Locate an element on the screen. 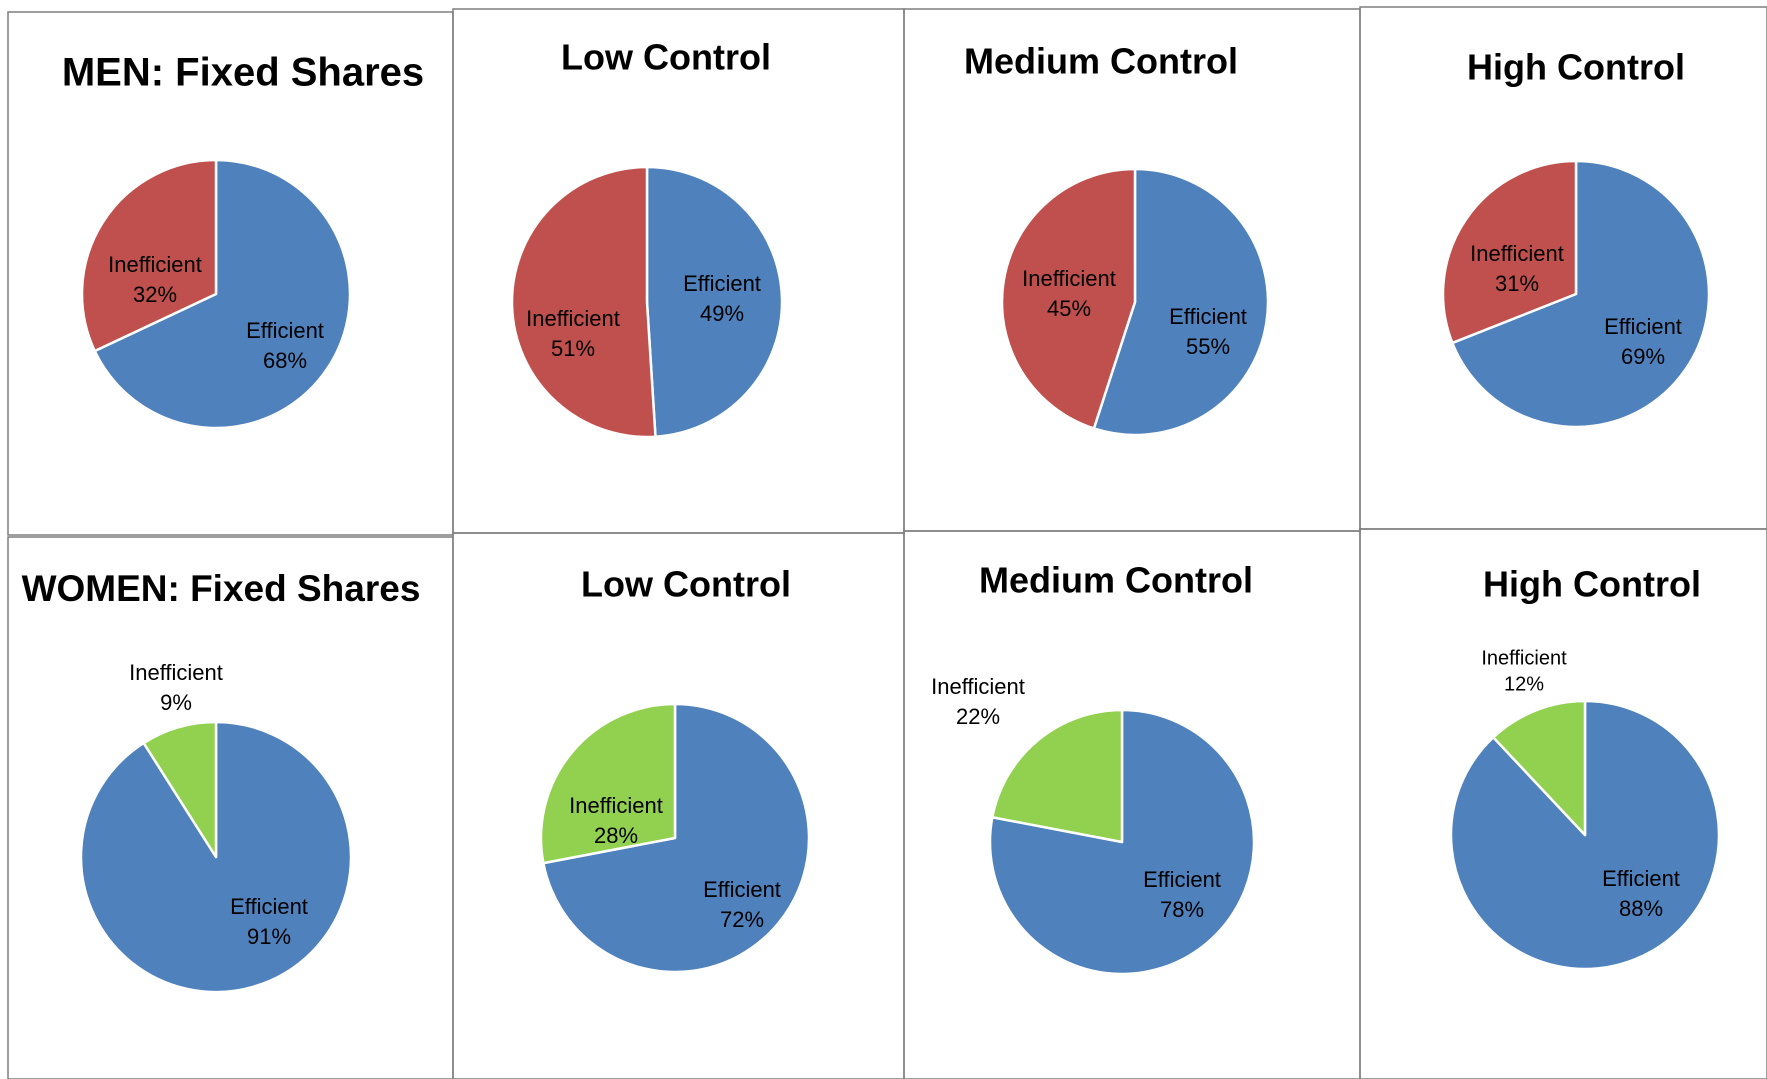 The height and width of the screenshot is (1079, 1767). chart-title: WOMEN: Fixed Shares is located at coordinates (221, 588).